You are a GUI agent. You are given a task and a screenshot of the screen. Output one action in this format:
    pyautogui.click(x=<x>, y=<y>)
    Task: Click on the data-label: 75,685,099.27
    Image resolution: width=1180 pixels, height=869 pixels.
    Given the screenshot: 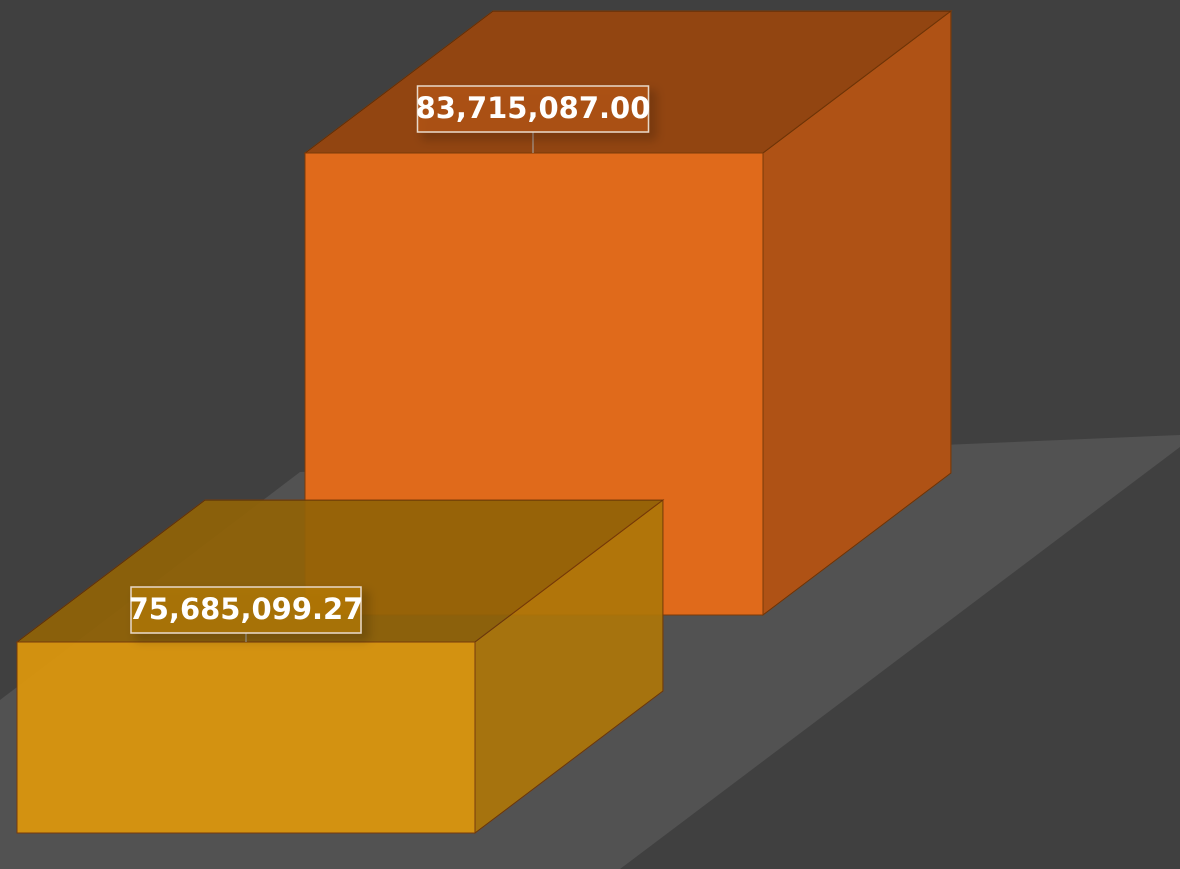 What is the action you would take?
    pyautogui.click(x=246, y=609)
    